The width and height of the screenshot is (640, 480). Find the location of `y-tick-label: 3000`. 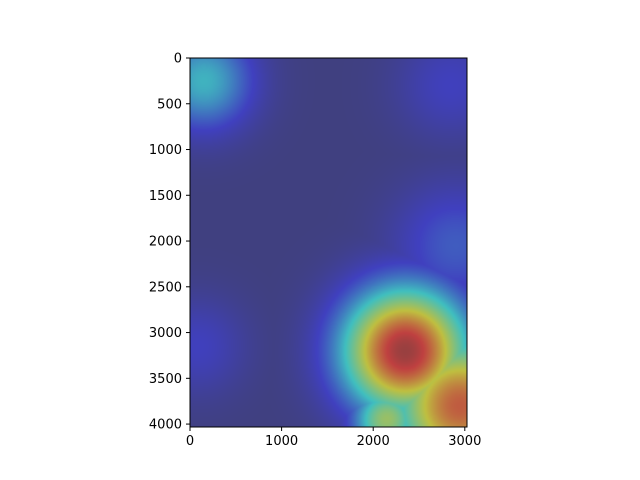

y-tick-label: 3000 is located at coordinates (165, 333).